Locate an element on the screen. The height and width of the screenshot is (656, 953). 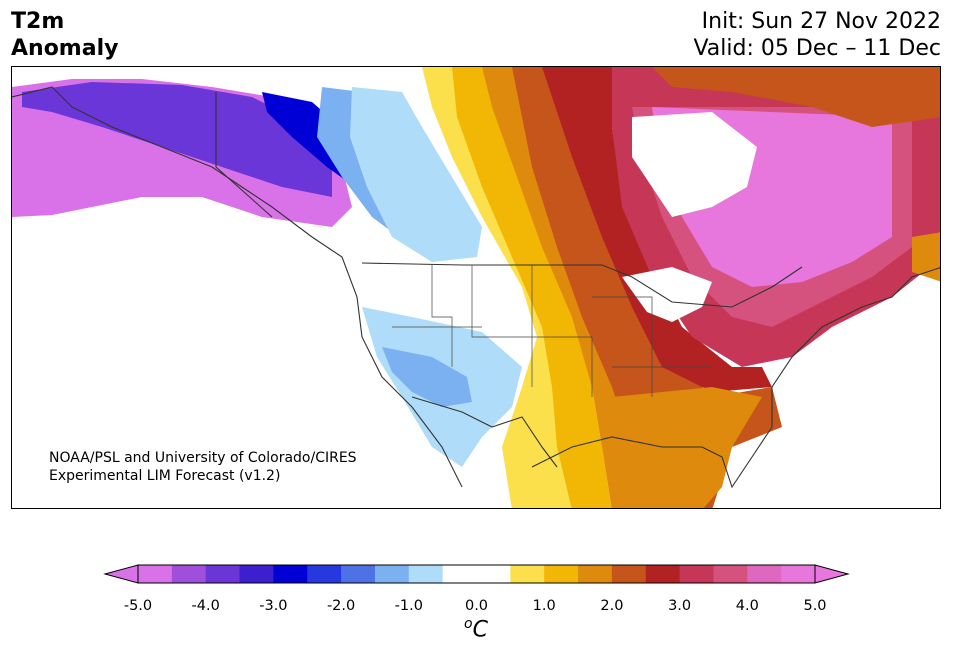
coastline-gulf is located at coordinates (652, 457).